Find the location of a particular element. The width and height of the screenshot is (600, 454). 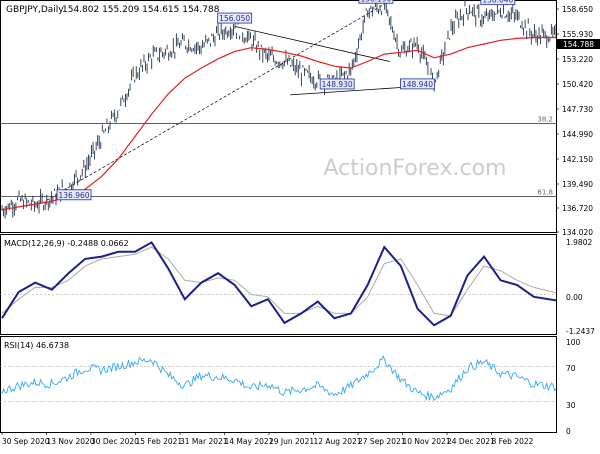

rsi-line is located at coordinates (278, 378).